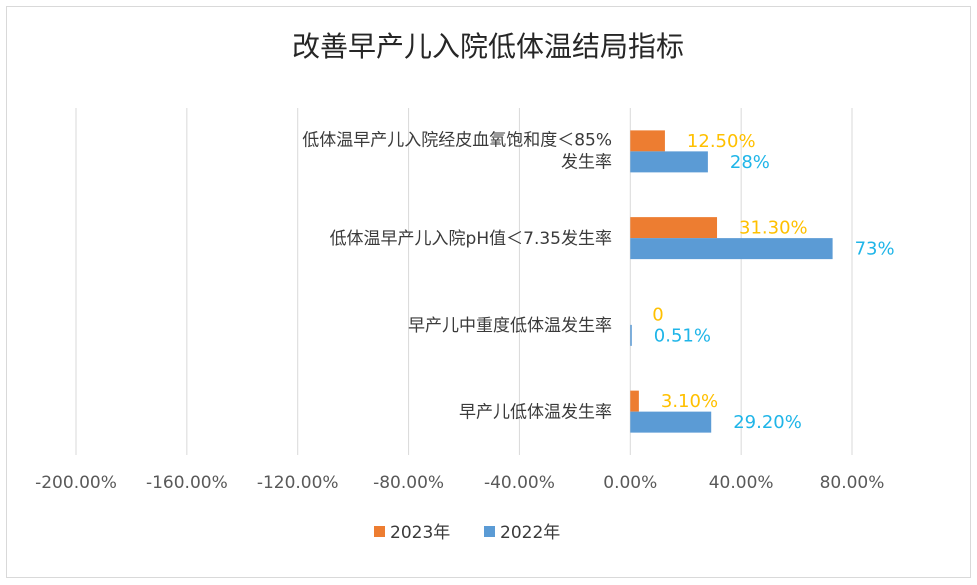 This screenshot has height=585, width=977. What do you see at coordinates (467, 533) in the screenshot?
I see `legend: 2023年 2022年` at bounding box center [467, 533].